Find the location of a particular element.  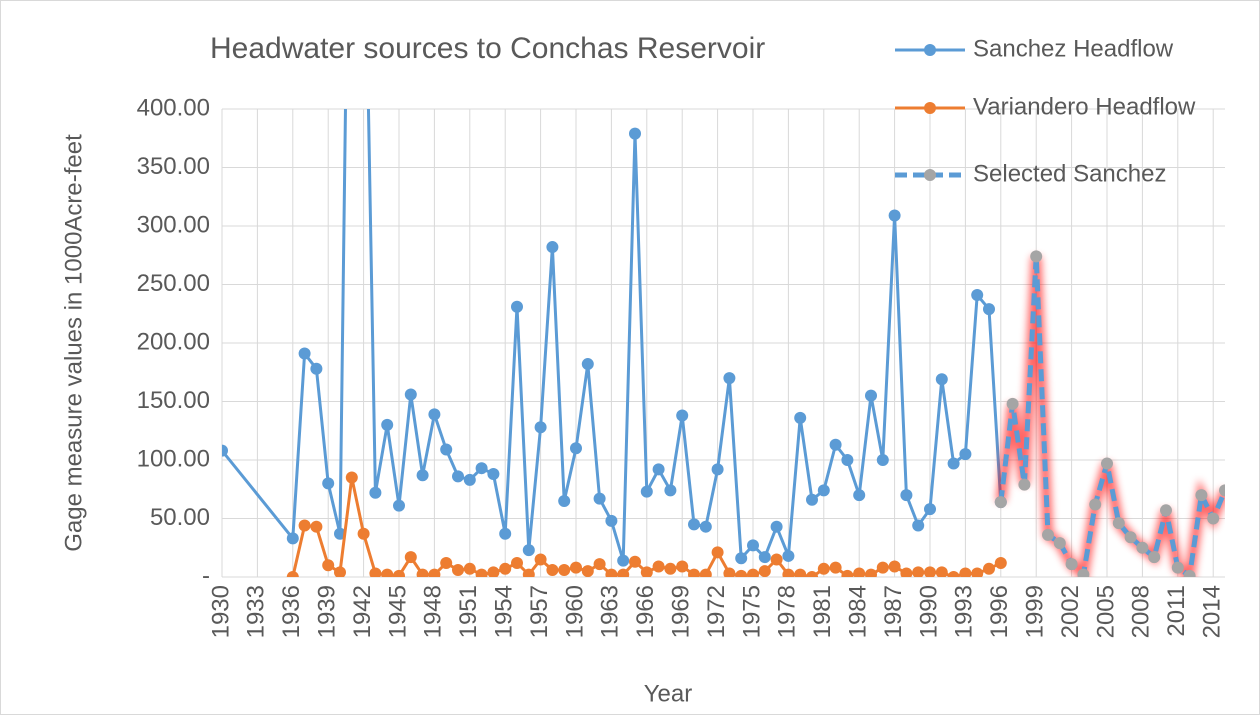

x-tick-label: 1966 is located at coordinates (645, 611).